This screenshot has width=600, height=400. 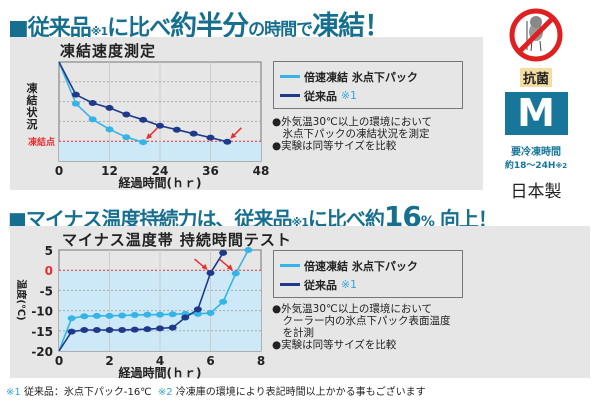 What do you see at coordinates (300, 392) in the screenshot?
I see `footnote-text: 冷凍庫の環境により表記時間以上かかる事もございます` at bounding box center [300, 392].